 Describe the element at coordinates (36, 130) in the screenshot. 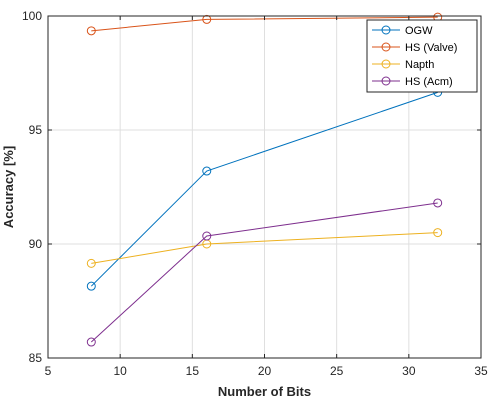

I see `y-tick-label: 95` at that location.